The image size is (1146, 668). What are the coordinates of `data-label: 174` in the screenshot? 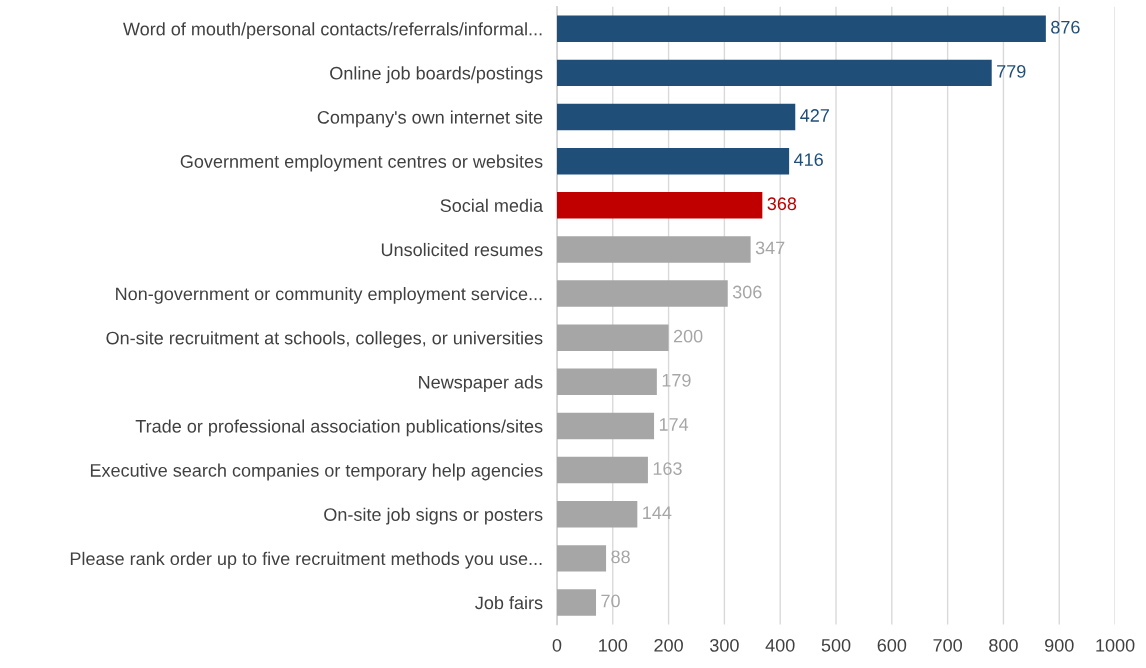 It's located at (674, 424).